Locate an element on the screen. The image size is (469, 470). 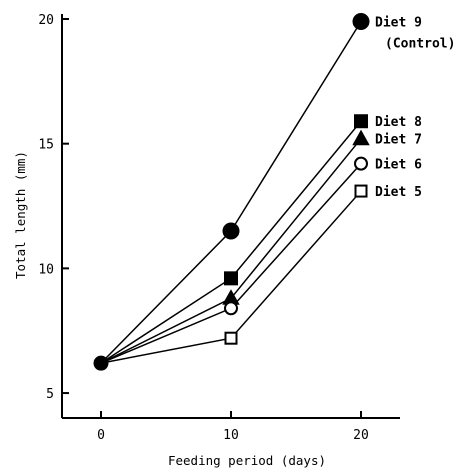
y-tick-label: 15 is located at coordinates (46, 145).